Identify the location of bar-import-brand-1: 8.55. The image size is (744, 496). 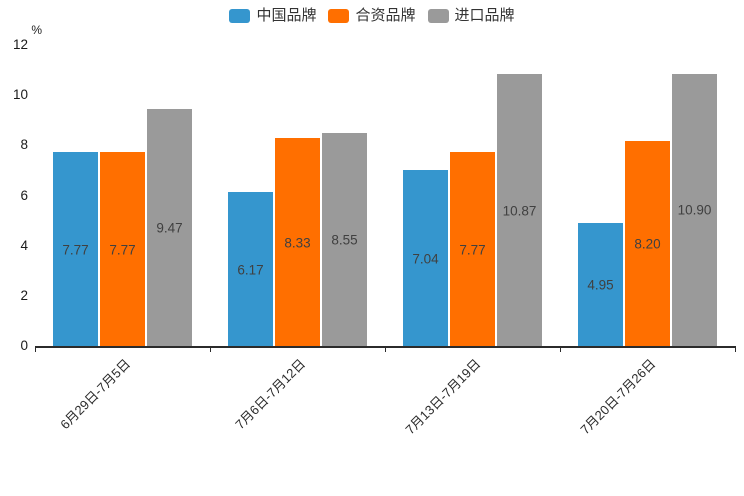
(344, 239).